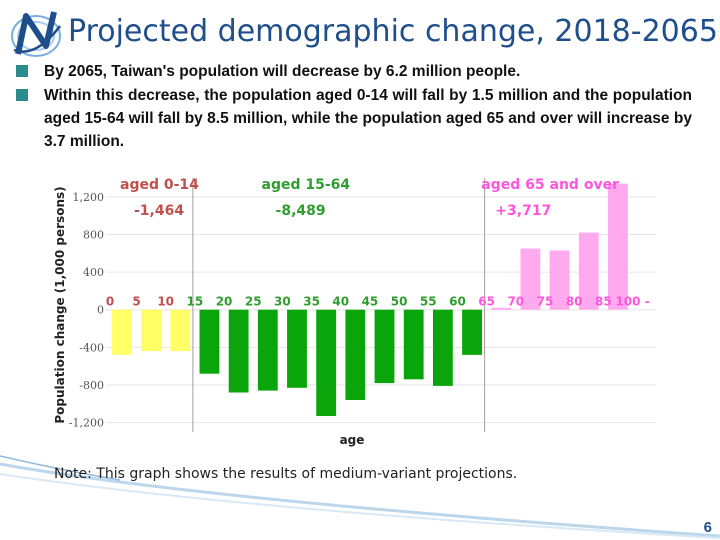 Image resolution: width=720 pixels, height=540 pixels. I want to click on y-tick-label: -400, so click(91, 347).